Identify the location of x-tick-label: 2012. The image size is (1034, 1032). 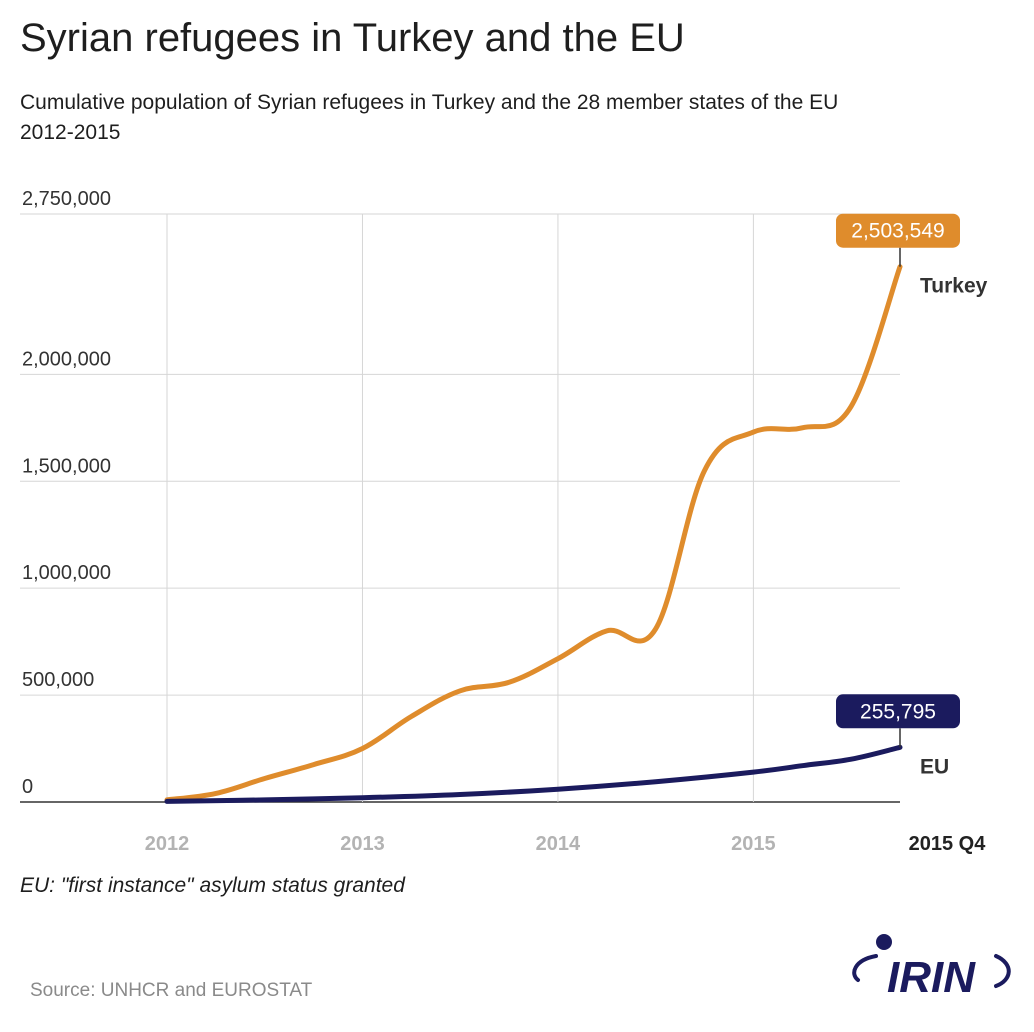
(167, 844).